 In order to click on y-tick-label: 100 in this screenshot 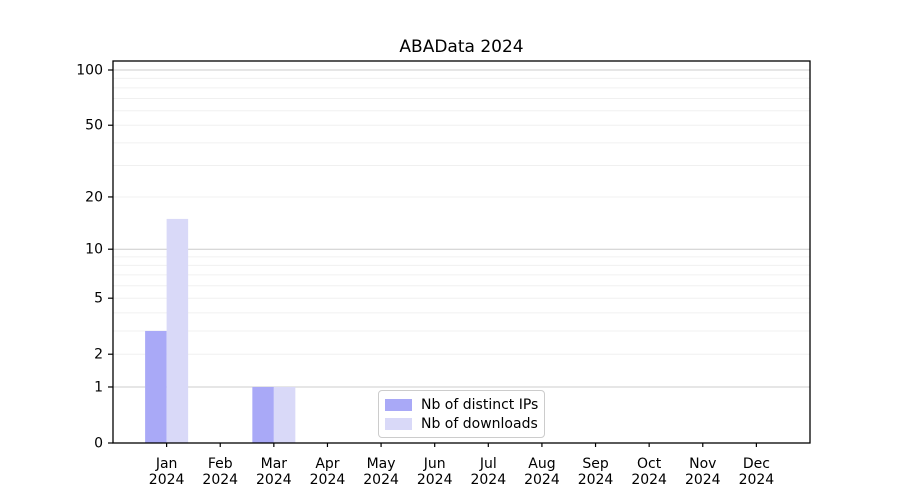, I will do `click(89, 71)`.